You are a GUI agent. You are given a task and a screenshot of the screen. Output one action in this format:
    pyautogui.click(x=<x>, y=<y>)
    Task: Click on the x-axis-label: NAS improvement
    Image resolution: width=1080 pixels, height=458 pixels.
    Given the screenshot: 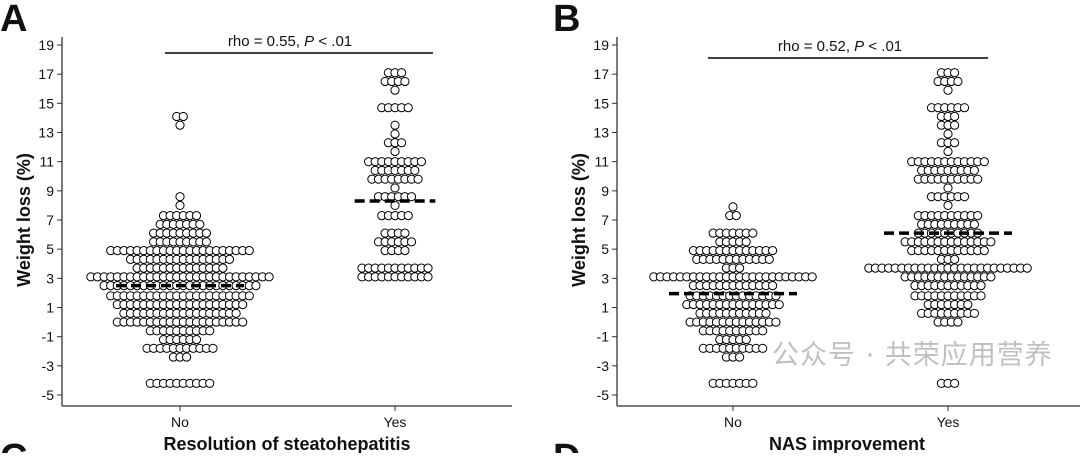 What is the action you would take?
    pyautogui.click(x=847, y=443)
    